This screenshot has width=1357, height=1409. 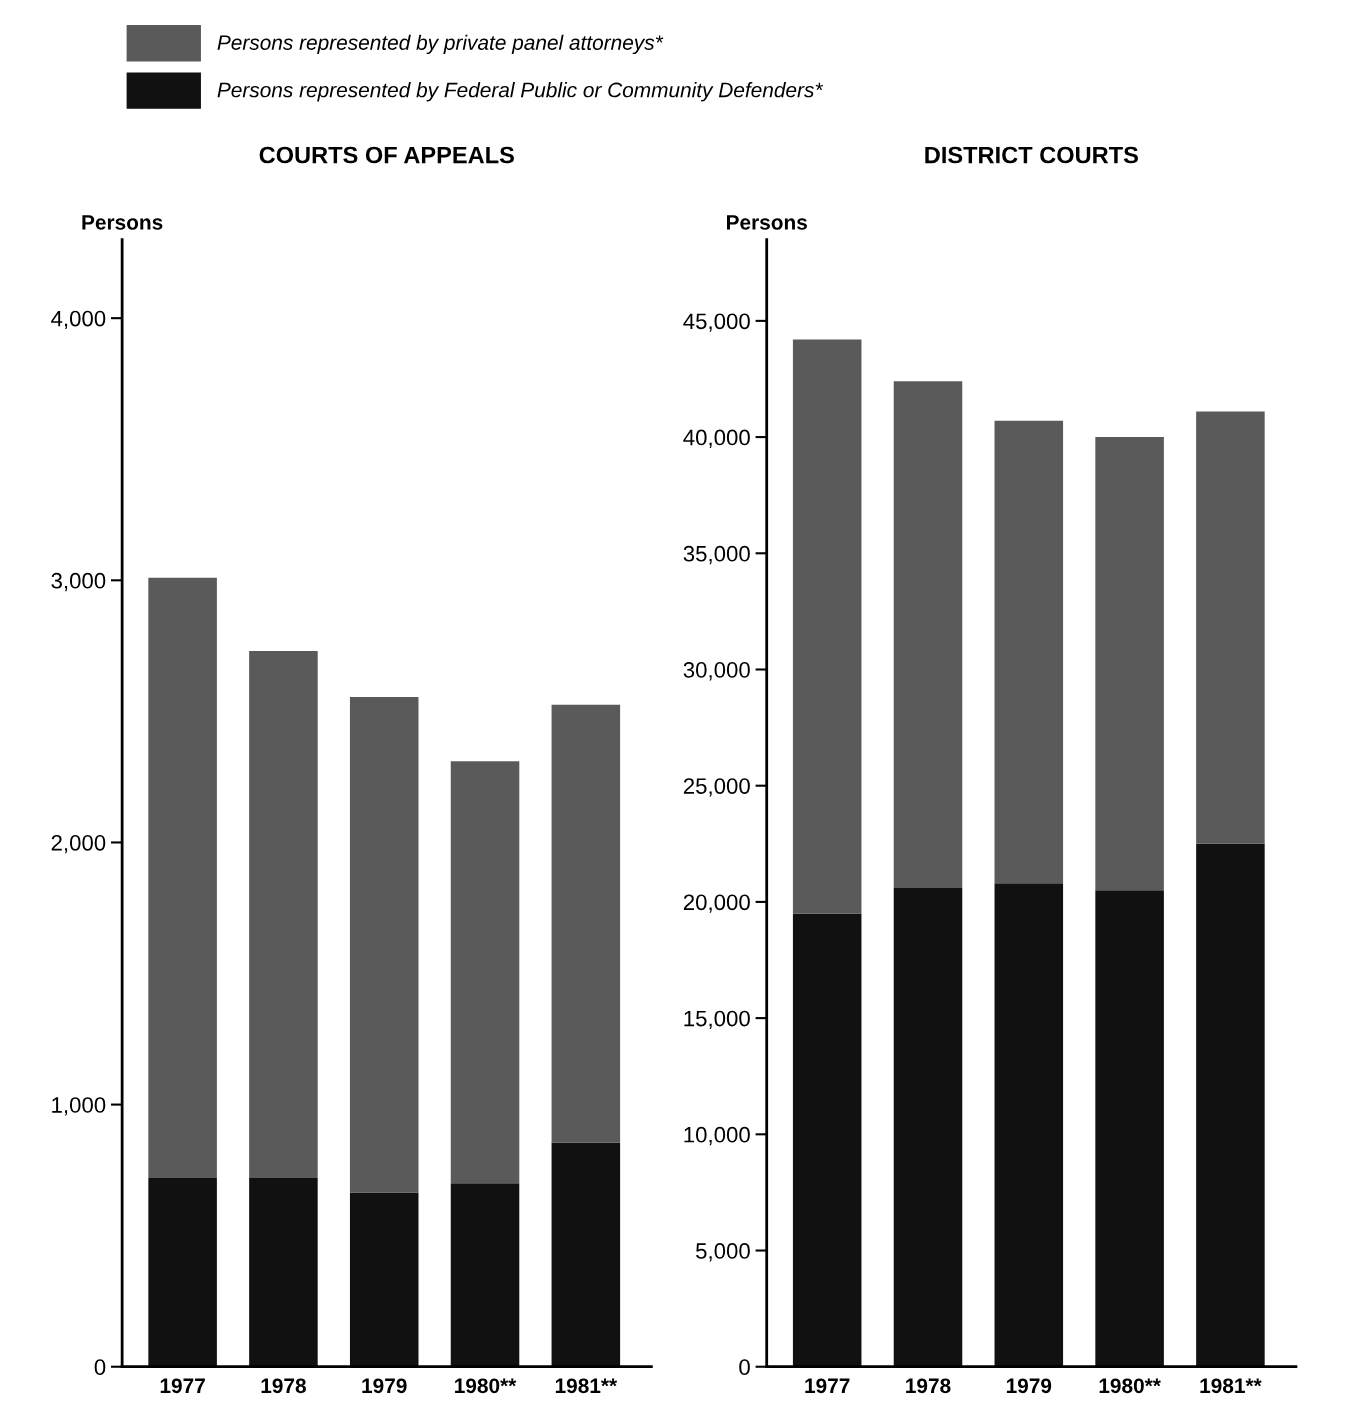 I want to click on y-tick-label: 20,000, so click(x=716, y=903).